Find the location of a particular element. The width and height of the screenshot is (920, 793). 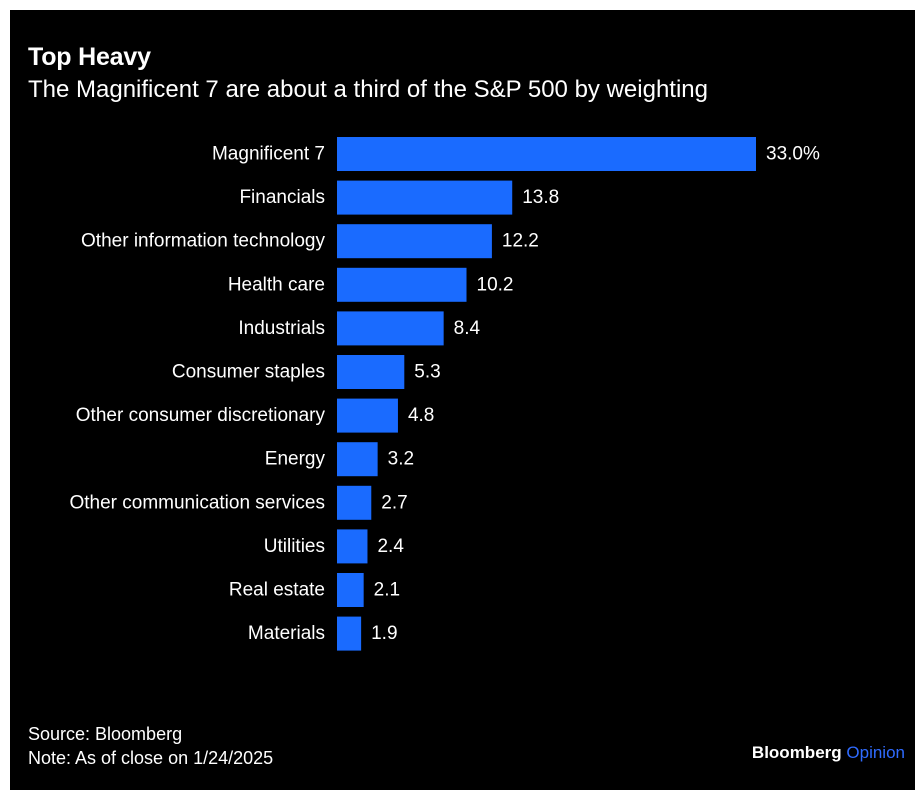

brand-accent: Opinion is located at coordinates (875, 752).